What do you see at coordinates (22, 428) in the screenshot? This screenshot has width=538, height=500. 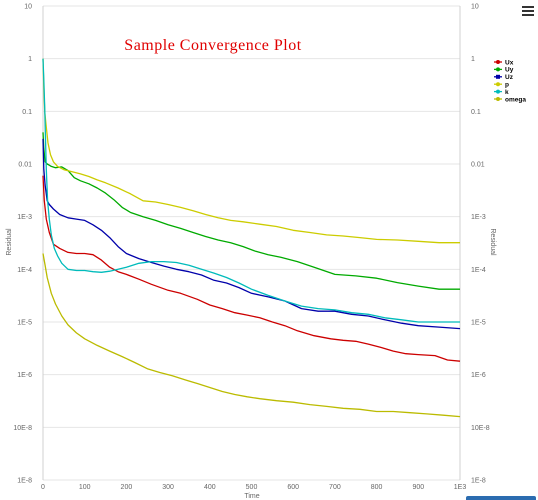 I see `y-tick-label: 10E-8` at bounding box center [22, 428].